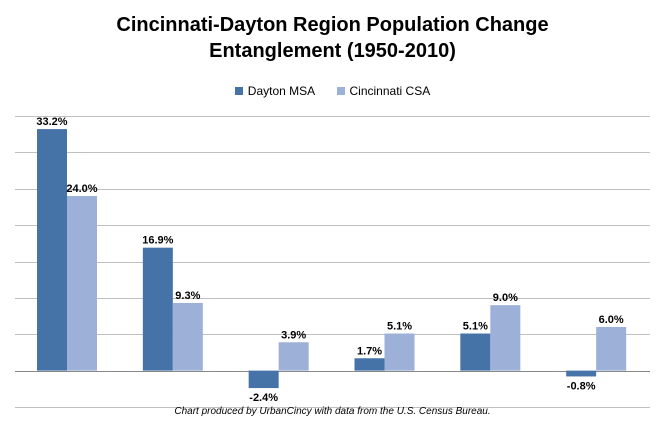 This screenshot has width=665, height=421. Describe the element at coordinates (51, 122) in the screenshot. I see `data-label: 33.2%` at that location.